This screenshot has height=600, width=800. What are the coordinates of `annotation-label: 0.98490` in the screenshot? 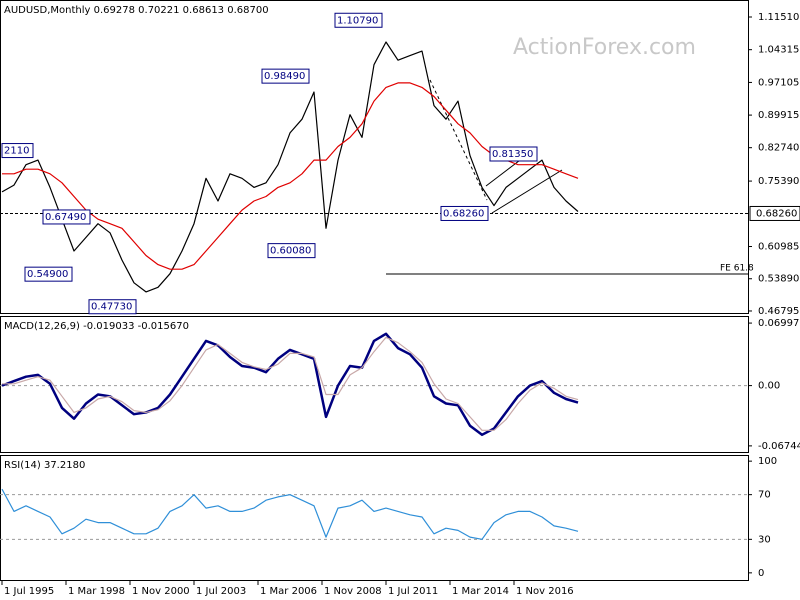 It's located at (284, 76).